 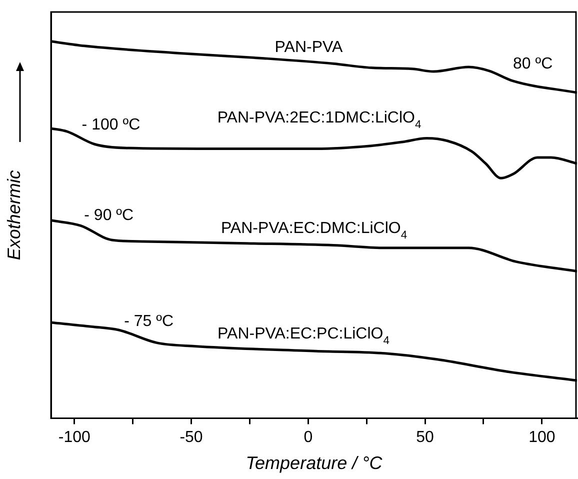 I want to click on y-axis-title: Exothermic, so click(x=14, y=215).